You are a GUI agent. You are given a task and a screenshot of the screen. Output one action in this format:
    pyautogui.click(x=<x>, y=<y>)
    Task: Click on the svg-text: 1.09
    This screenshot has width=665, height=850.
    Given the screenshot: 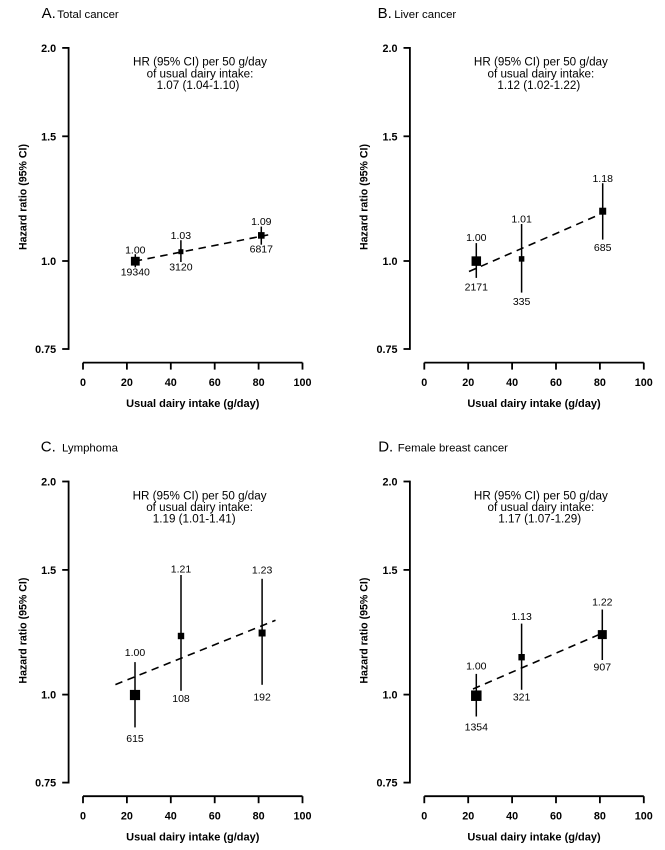 What is the action you would take?
    pyautogui.click(x=261, y=222)
    